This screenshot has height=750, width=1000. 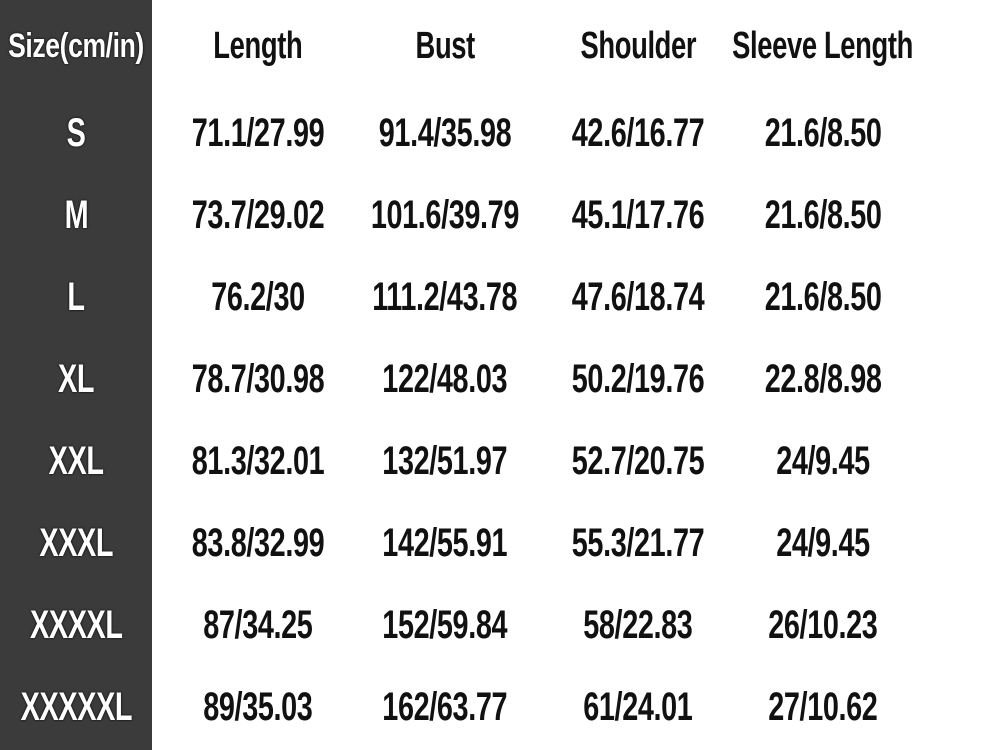 I want to click on cell-shoulder: 50.2/19.76, so click(x=638, y=379).